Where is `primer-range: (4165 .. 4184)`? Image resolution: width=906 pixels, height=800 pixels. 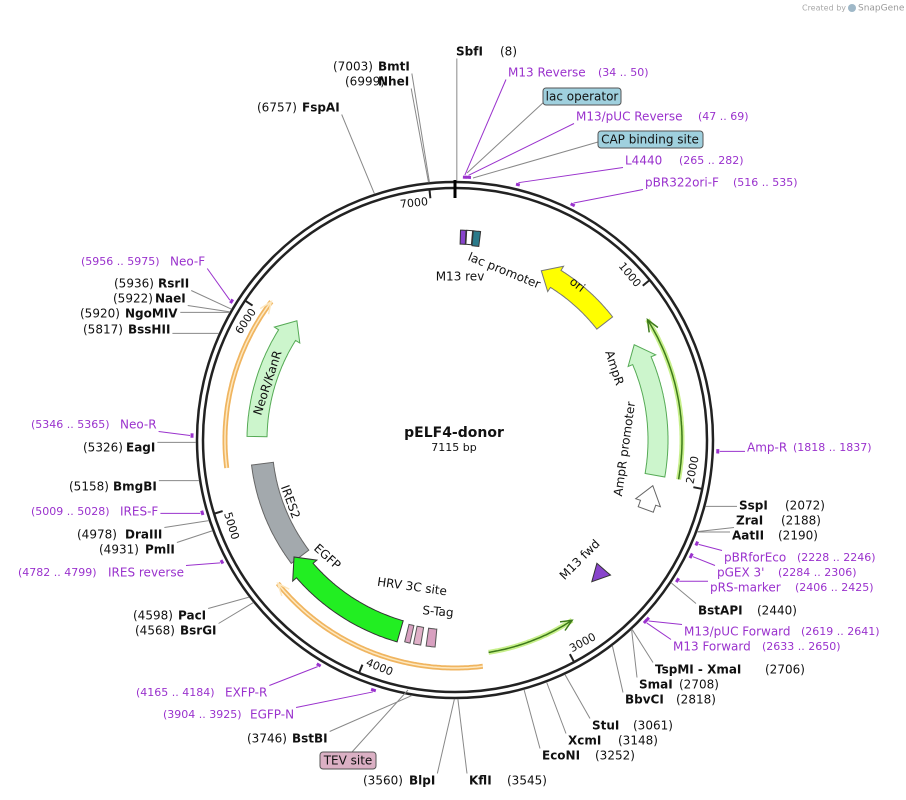
primer-range: (4165 .. 4184) is located at coordinates (175, 692).